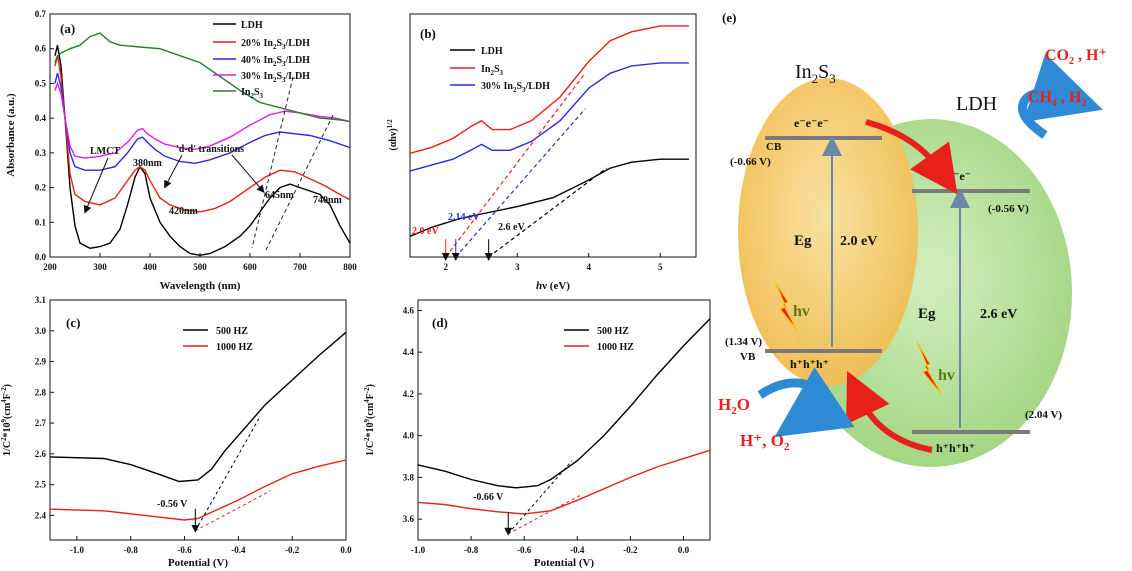 The width and height of the screenshot is (1132, 571). I want to click on legend-20: 20% In2S3/LDH, so click(275, 44).